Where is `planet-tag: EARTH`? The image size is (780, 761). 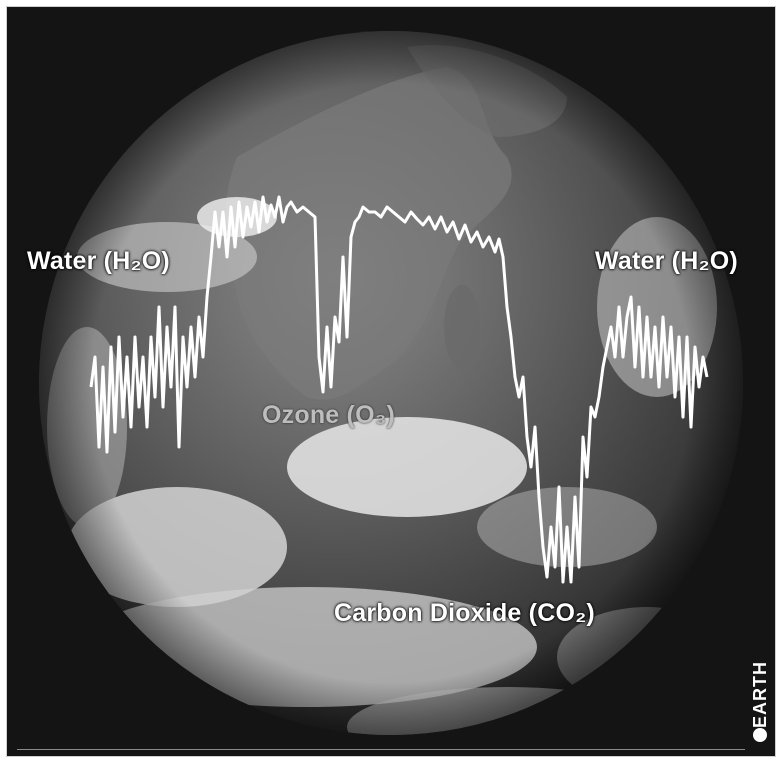 planet-tag: EARTH is located at coordinates (760, 703).